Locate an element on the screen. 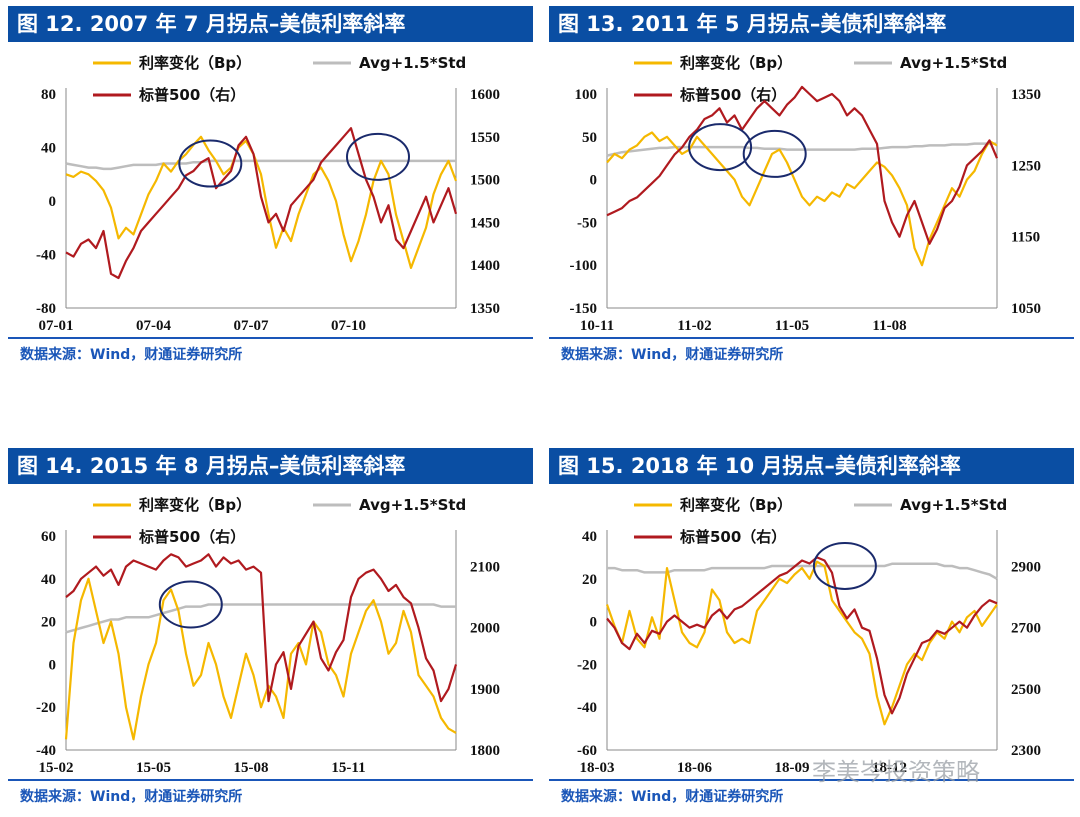  chart-title: 图 13. 2011 年 5 月拐点–美债利率斜率 is located at coordinates (811, 24).